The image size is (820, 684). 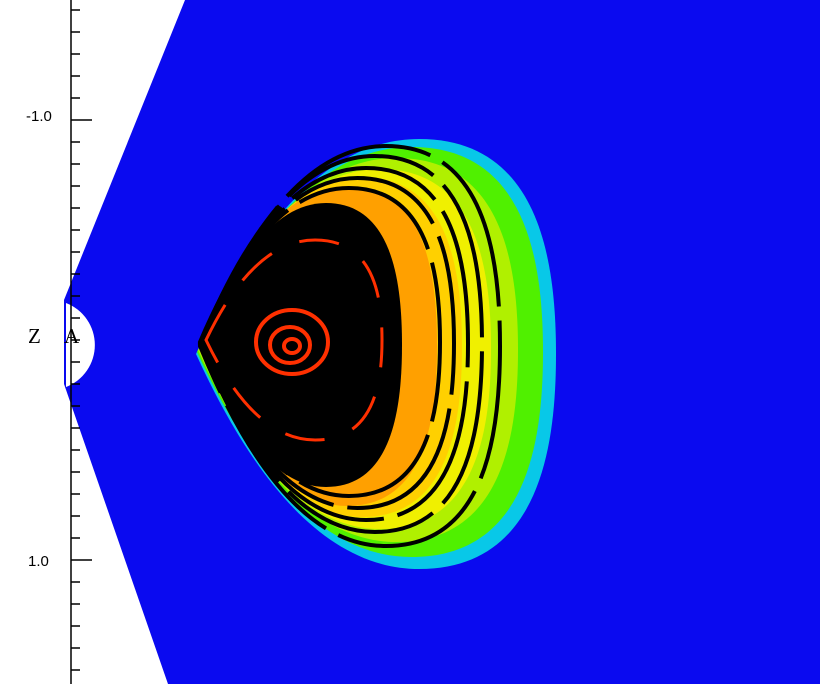 I want to click on red-island-chains, so click(x=294, y=340).